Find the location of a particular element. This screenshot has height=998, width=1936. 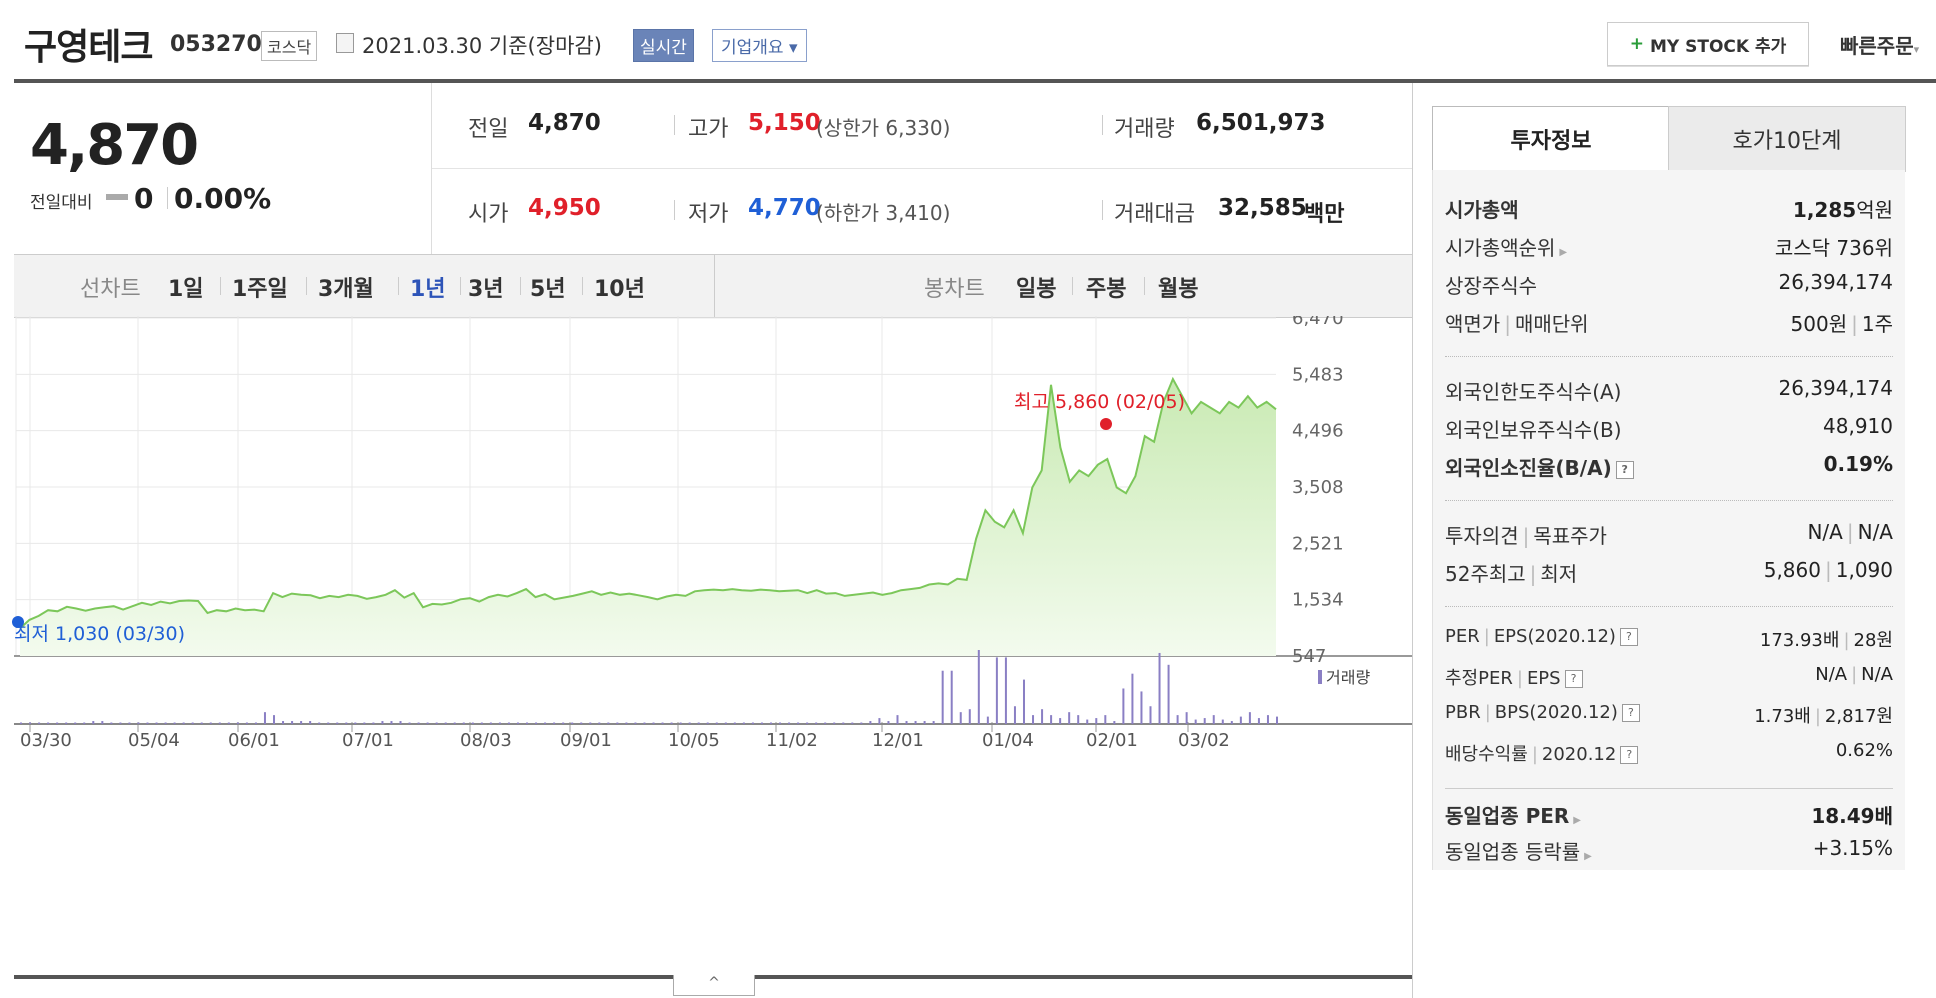

foreign-limit-label: 외국인한도주식수(A) is located at coordinates (1533, 392).